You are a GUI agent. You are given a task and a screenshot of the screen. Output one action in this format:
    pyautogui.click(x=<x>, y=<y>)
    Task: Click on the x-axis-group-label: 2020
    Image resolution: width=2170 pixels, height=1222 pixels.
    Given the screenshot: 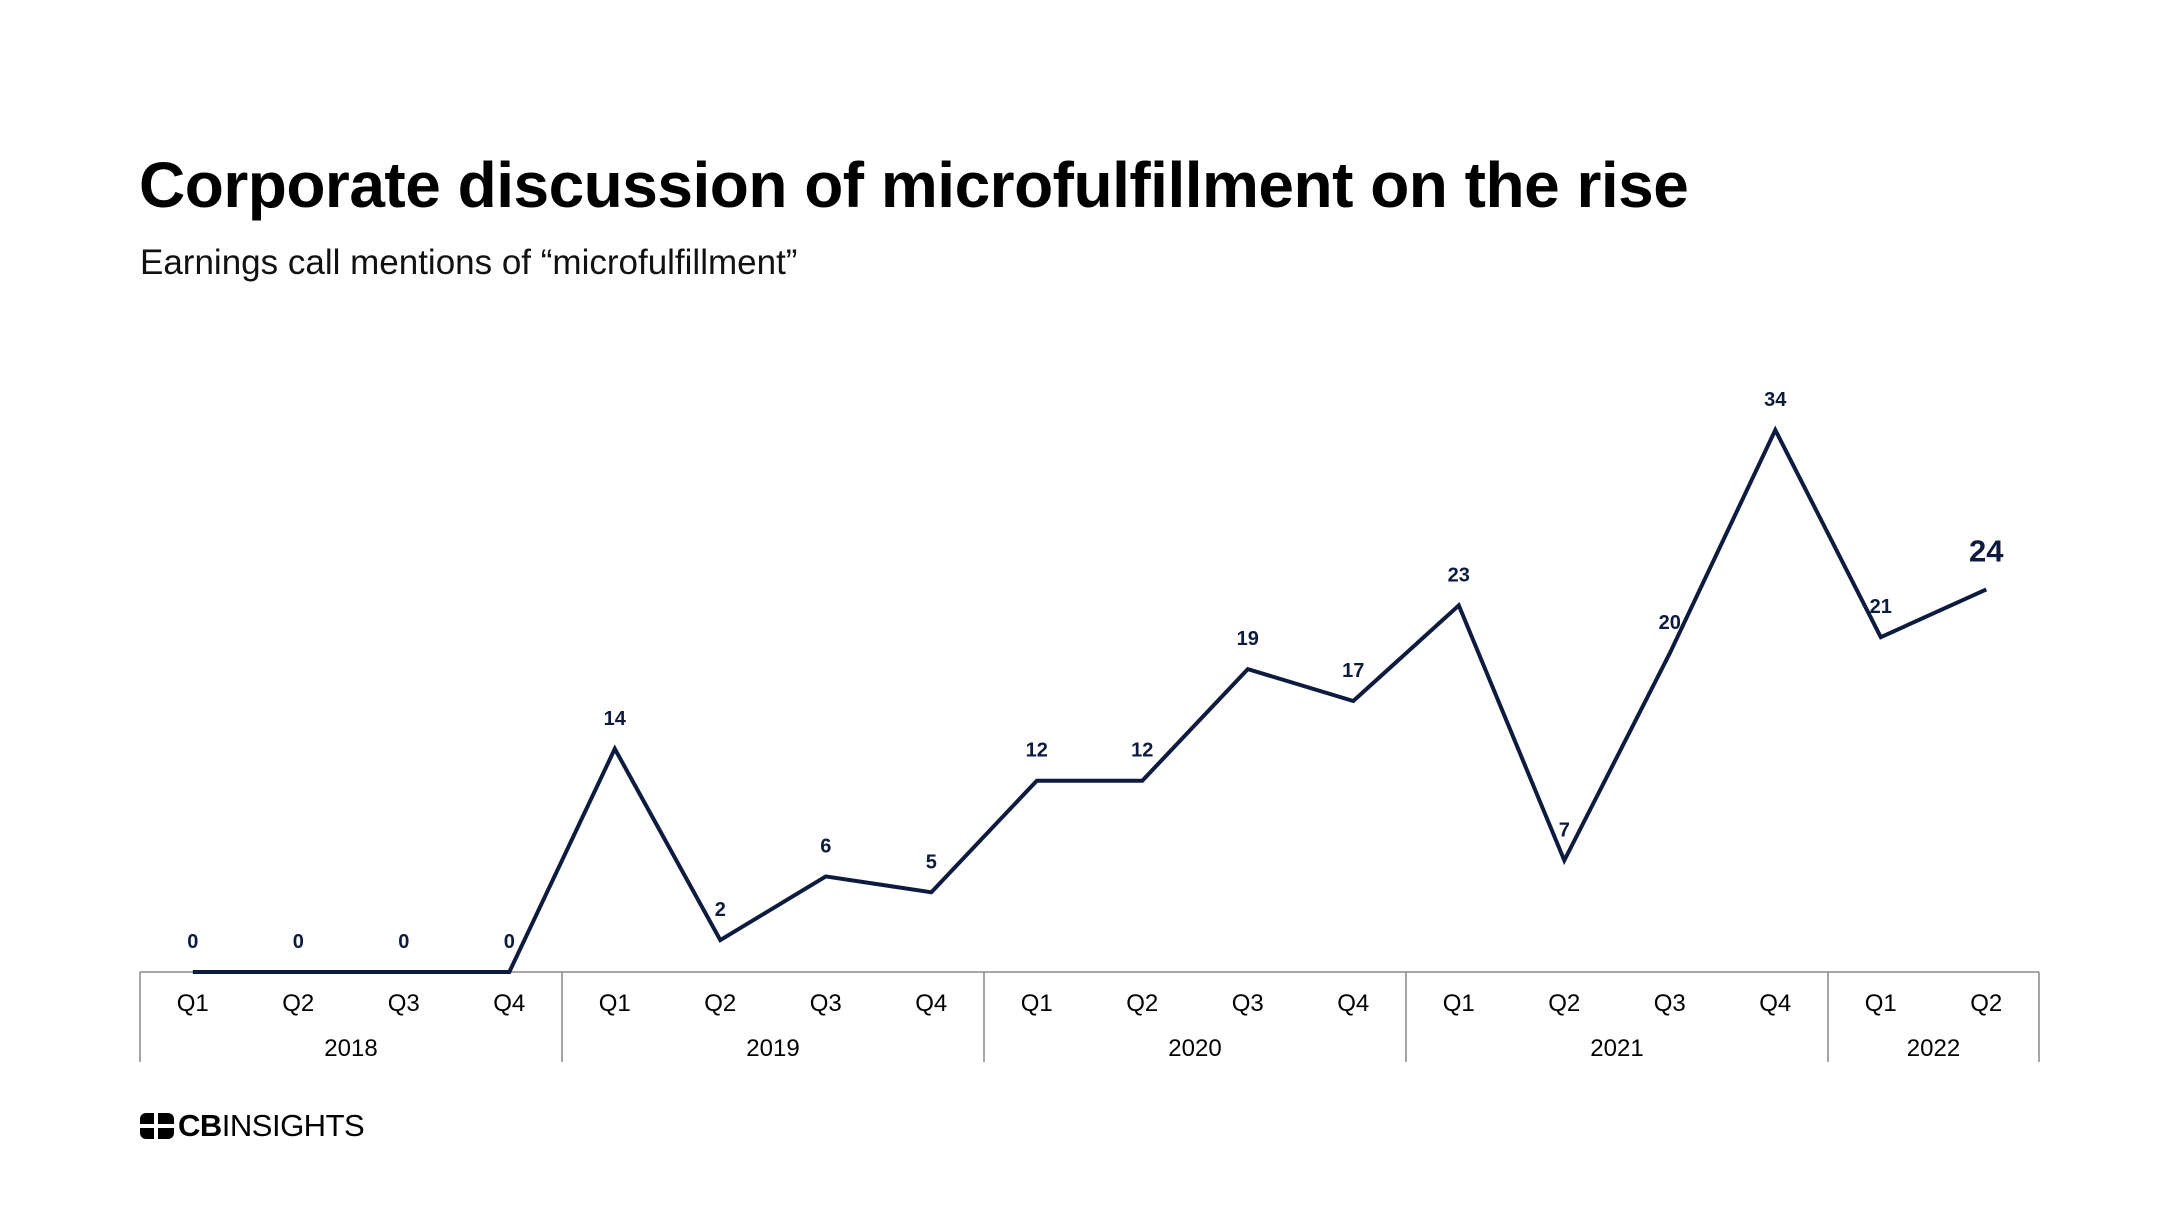 What is the action you would take?
    pyautogui.click(x=1194, y=1048)
    